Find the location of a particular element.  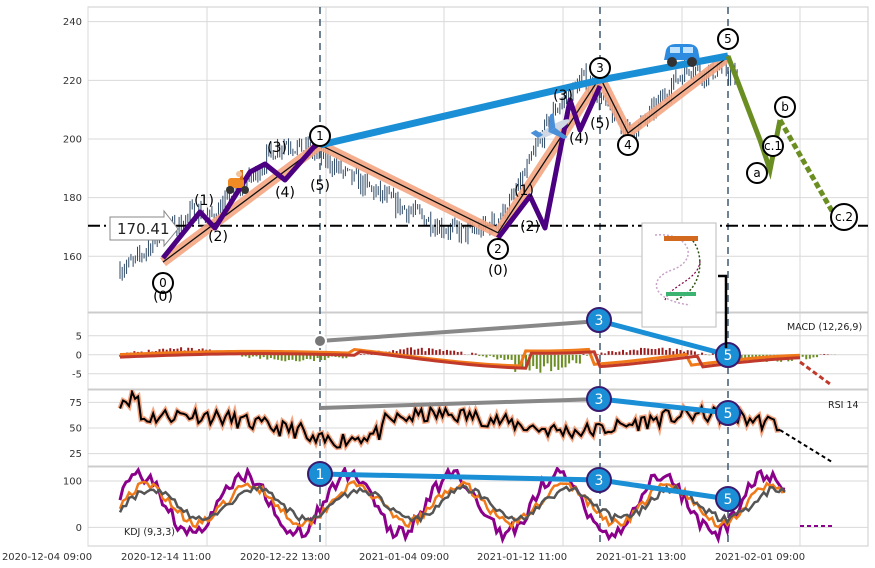

wave-label-2: 2 is located at coordinates (498, 249).